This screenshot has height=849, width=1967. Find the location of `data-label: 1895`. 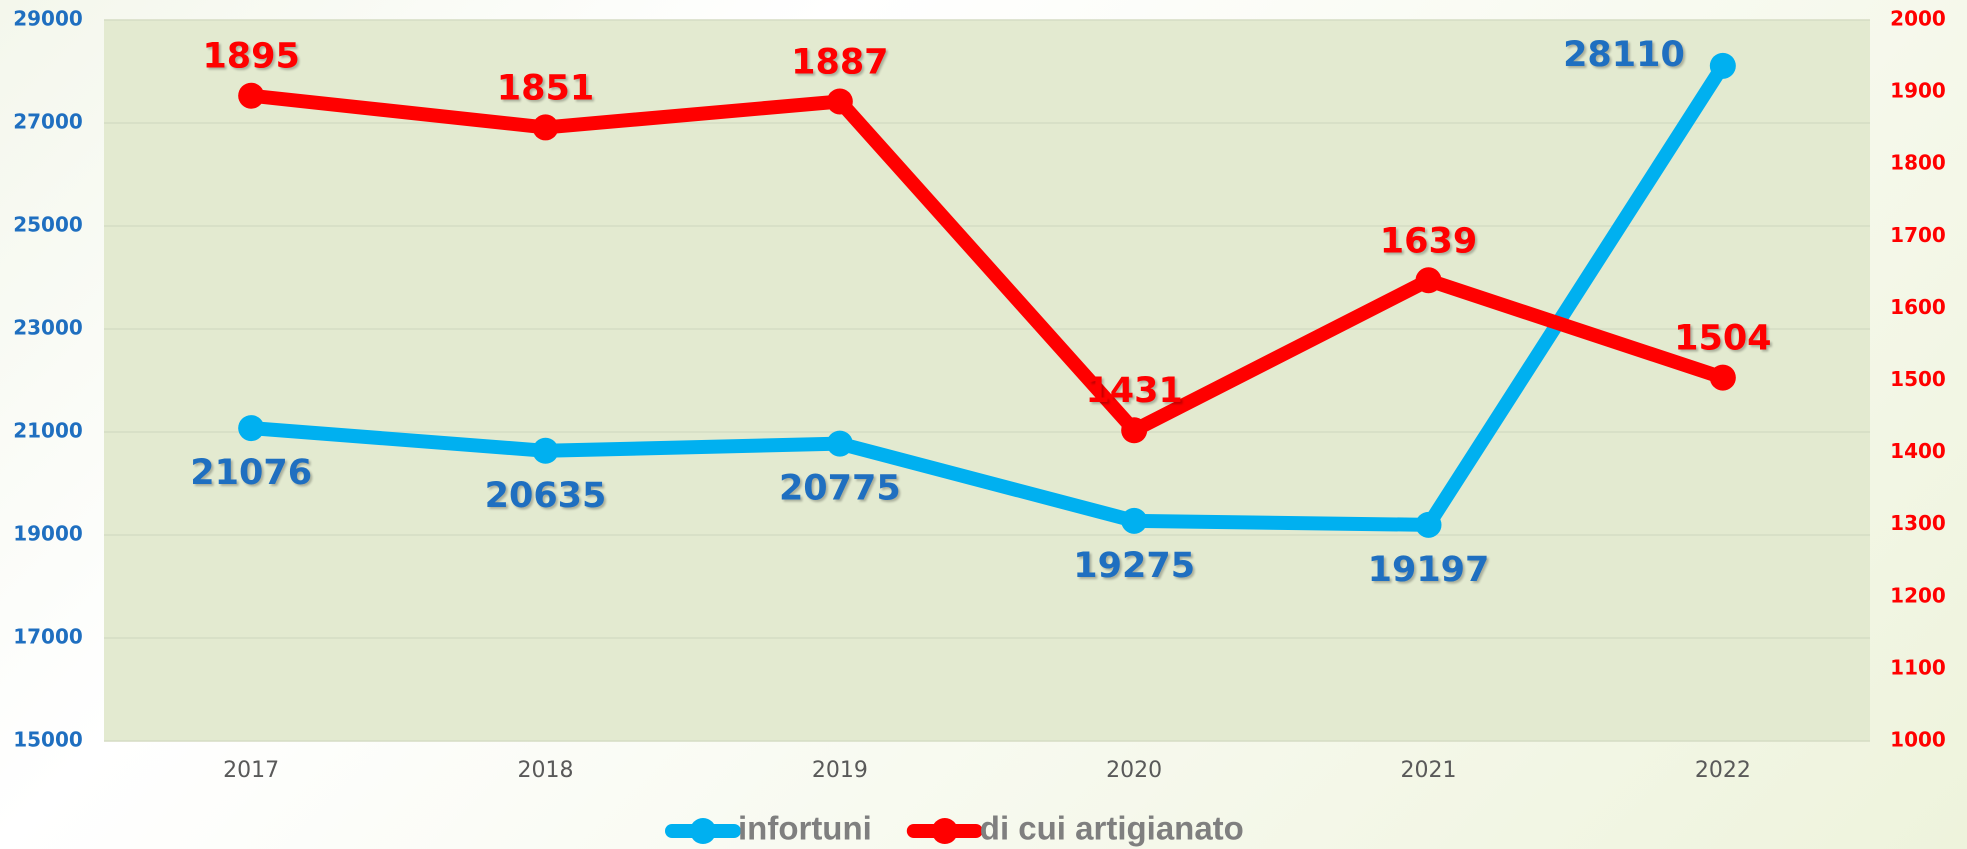

data-label: 1895 is located at coordinates (250, 57).